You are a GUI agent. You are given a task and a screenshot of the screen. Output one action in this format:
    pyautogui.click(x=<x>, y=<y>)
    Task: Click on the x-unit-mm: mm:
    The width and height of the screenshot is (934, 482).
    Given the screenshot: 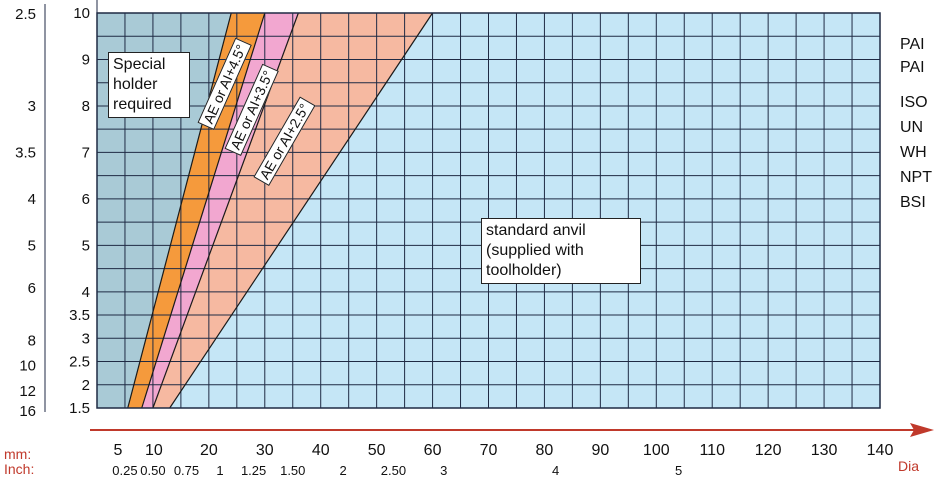 What is the action you would take?
    pyautogui.click(x=18, y=454)
    